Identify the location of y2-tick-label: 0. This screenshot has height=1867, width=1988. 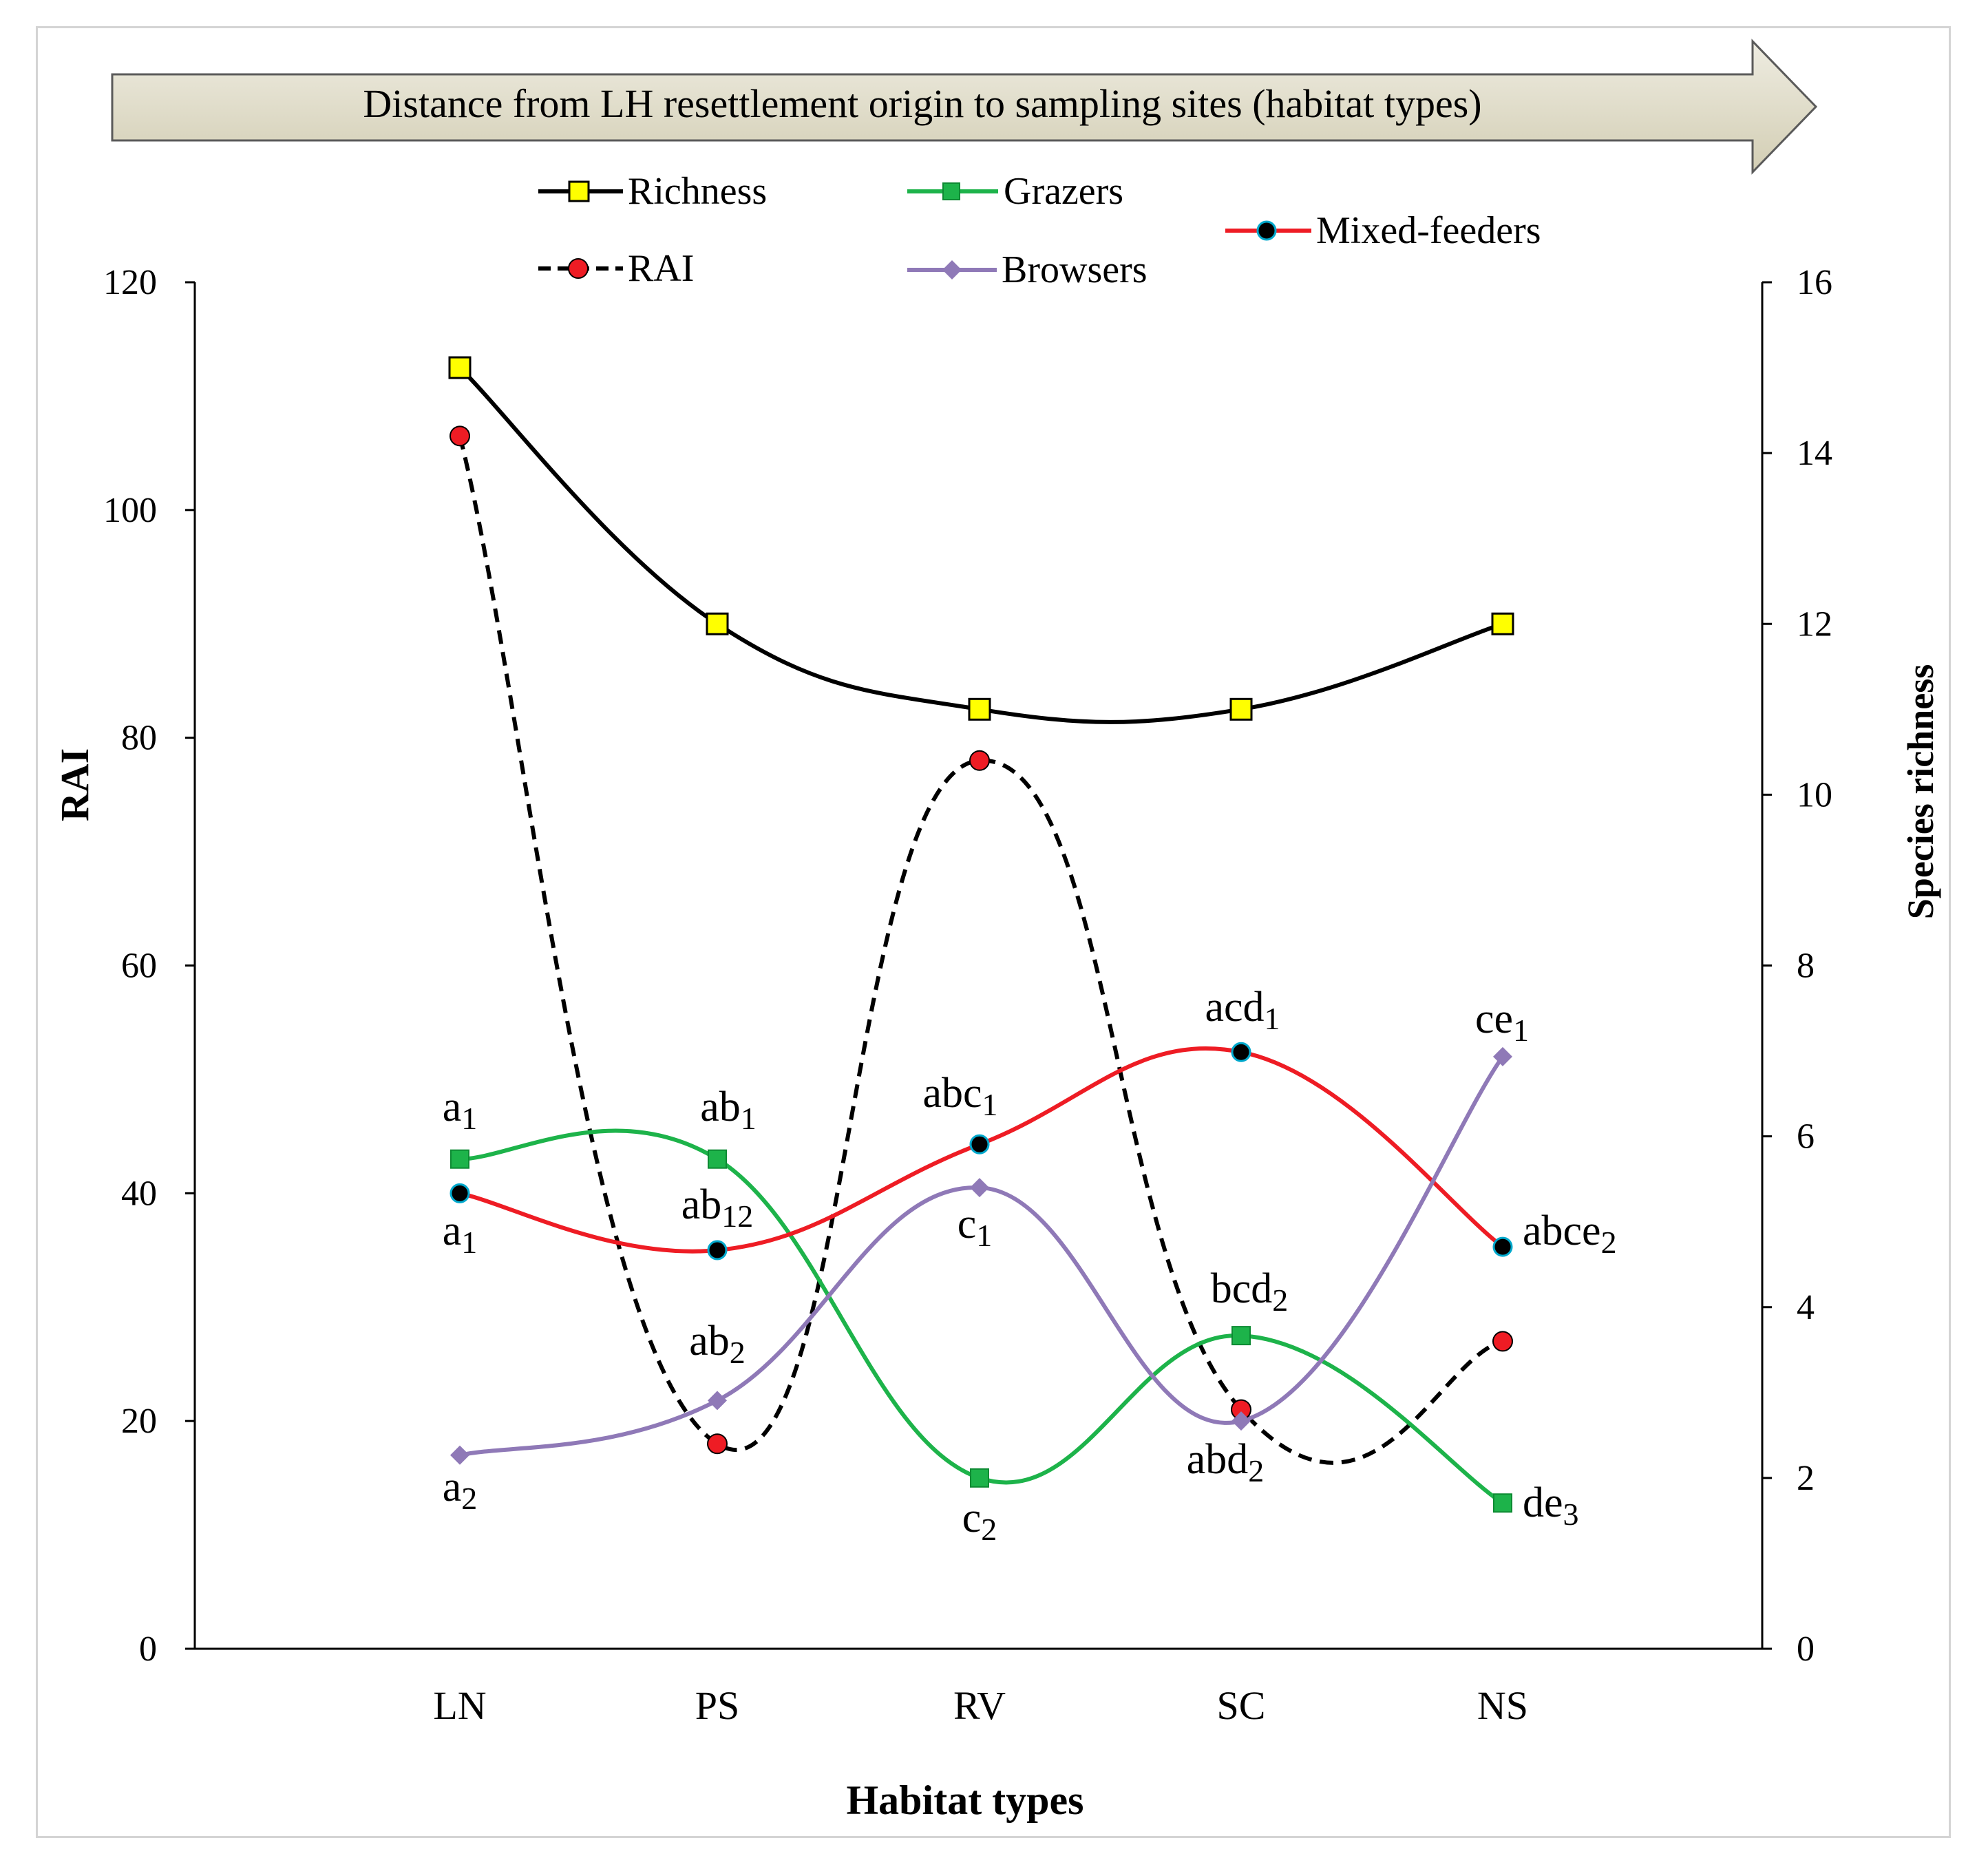
(1806, 1649).